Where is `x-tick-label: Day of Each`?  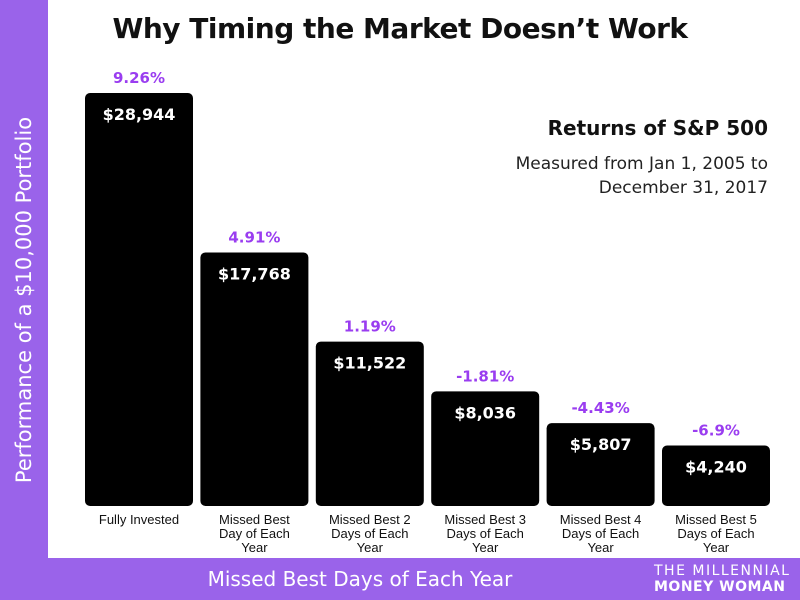
x-tick-label: Day of Each is located at coordinates (254, 533).